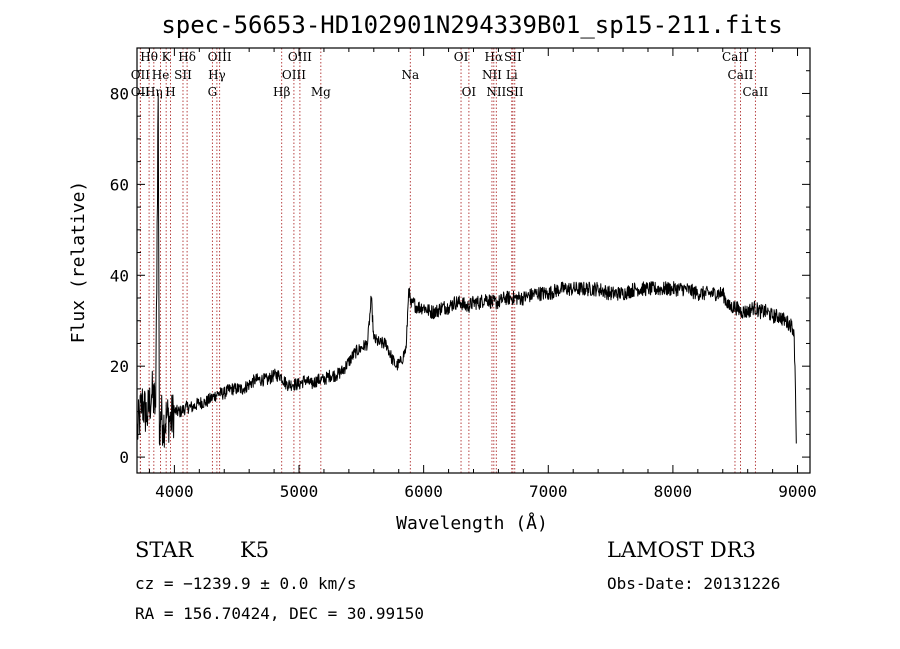 The height and width of the screenshot is (649, 900). What do you see at coordinates (149, 57) in the screenshot?
I see `line-marker-label: Hθ` at bounding box center [149, 57].